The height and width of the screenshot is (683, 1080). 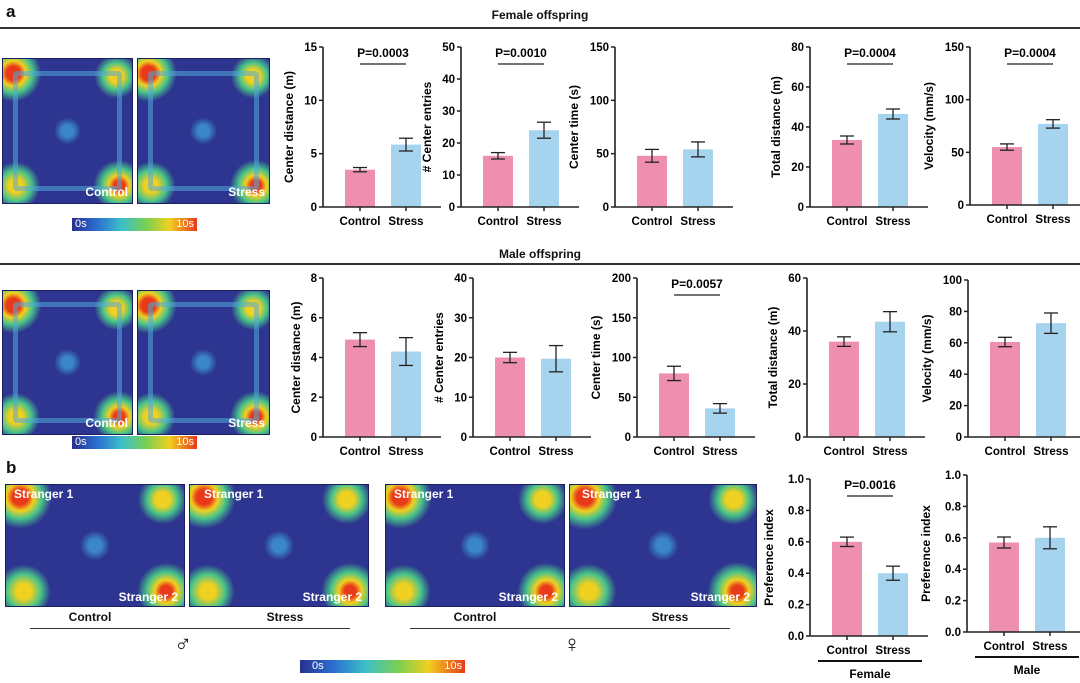 I want to click on p-value-label: P=0.0003, so click(x=383, y=53).